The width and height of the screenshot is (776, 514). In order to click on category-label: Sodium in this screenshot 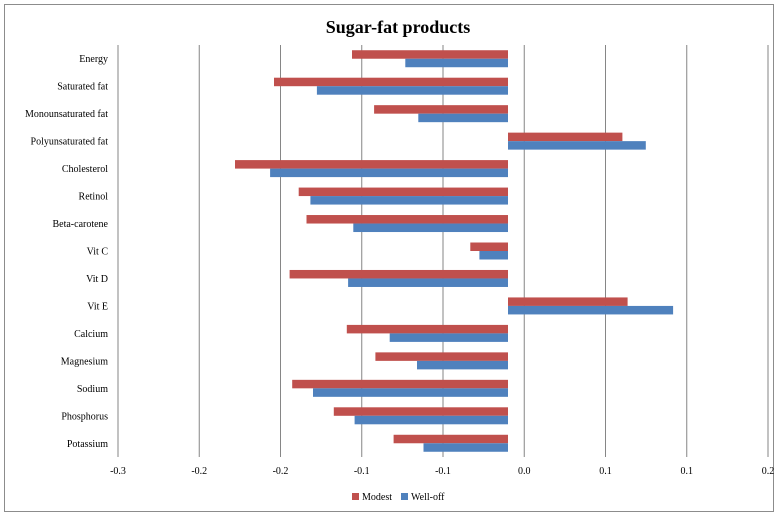, I will do `click(92, 389)`.